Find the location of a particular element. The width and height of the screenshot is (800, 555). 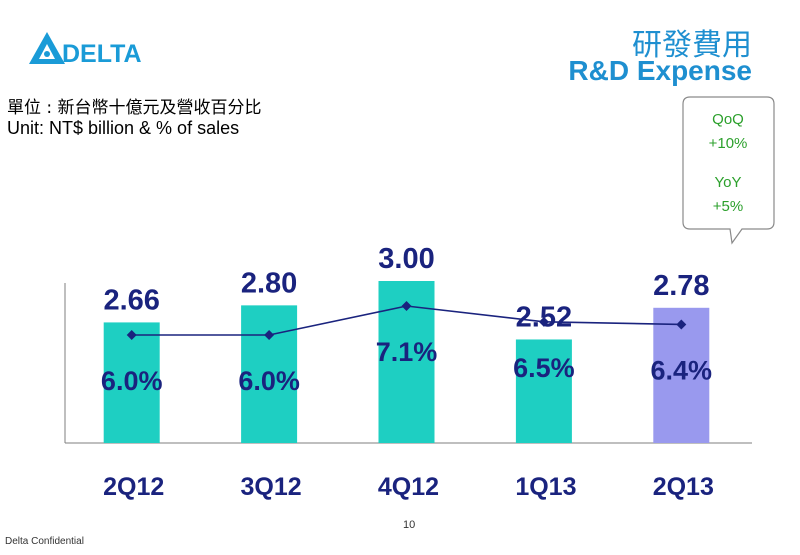

bar-2Q13 is located at coordinates (681, 375).